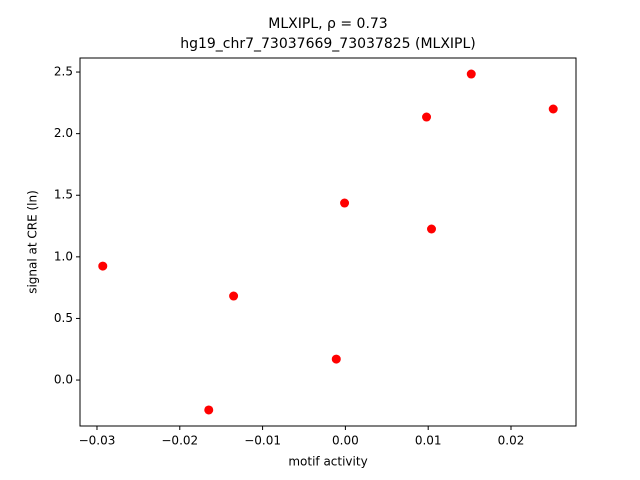 The height and width of the screenshot is (480, 640). What do you see at coordinates (63, 195) in the screenshot?
I see `y-tick-label: 1.5` at bounding box center [63, 195].